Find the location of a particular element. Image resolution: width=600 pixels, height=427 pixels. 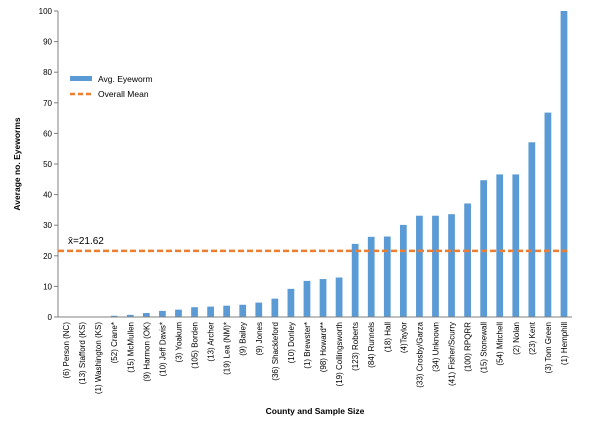

y-tick-label: 30 is located at coordinates (47, 225).